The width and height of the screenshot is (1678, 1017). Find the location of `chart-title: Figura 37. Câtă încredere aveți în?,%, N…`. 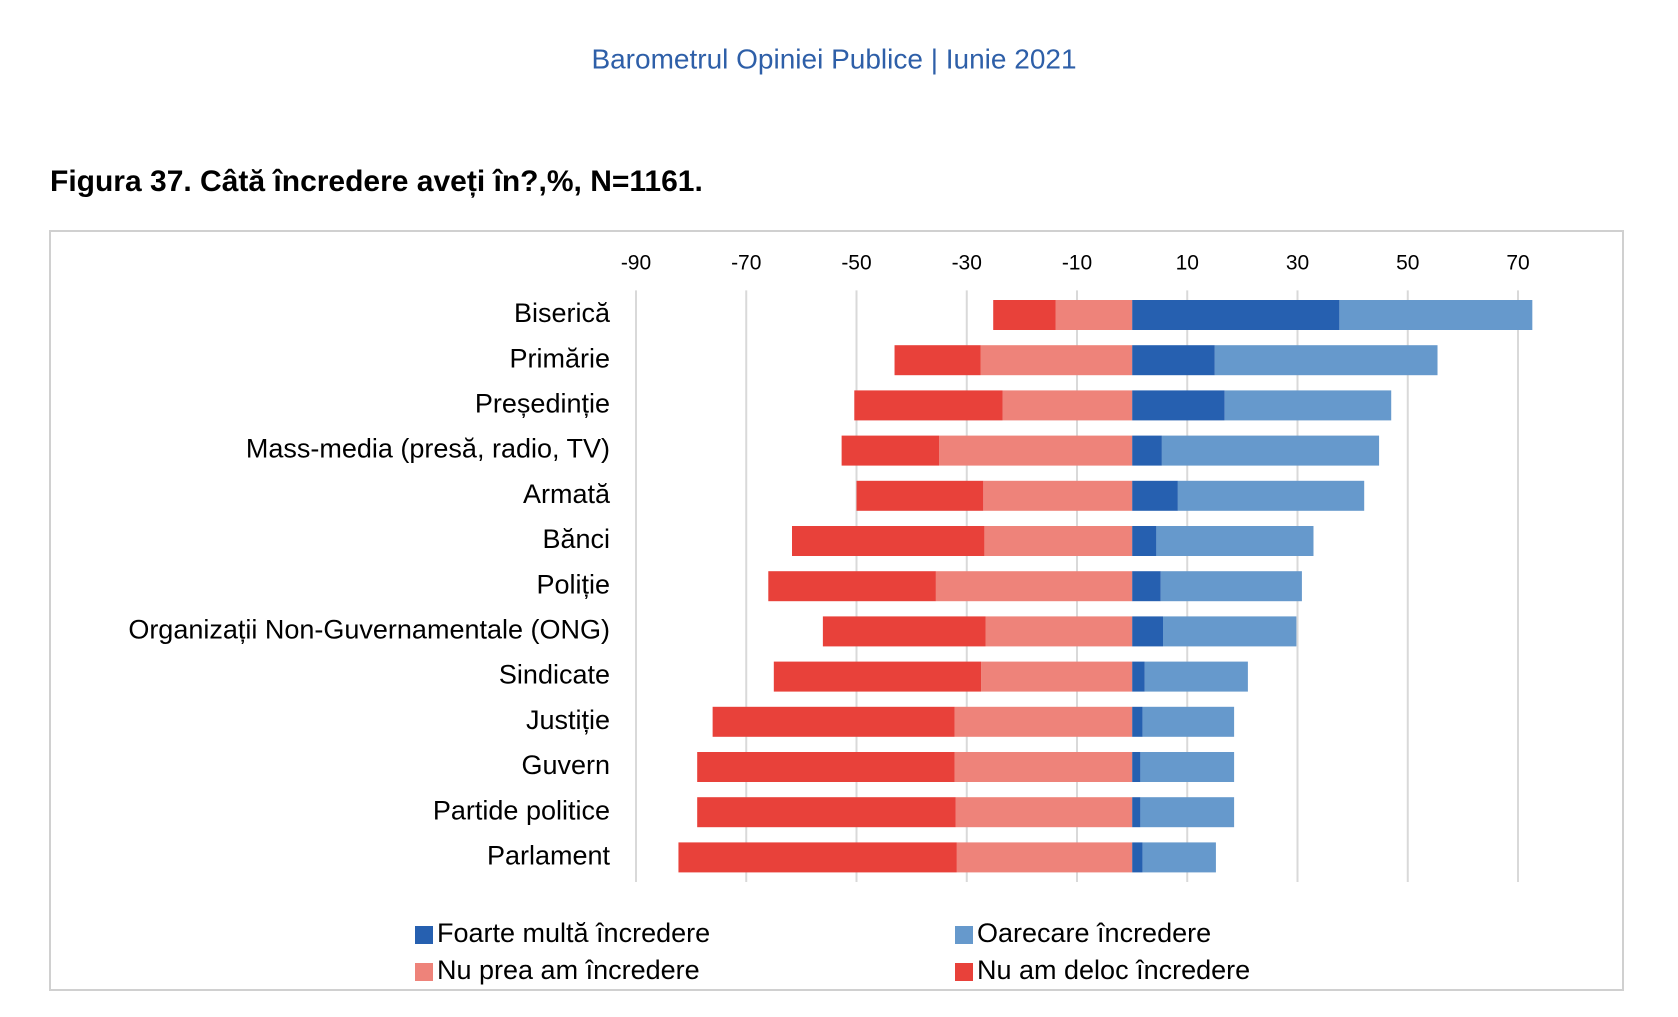

chart-title: Figura 37. Câtă încredere aveți în?,%, N… is located at coordinates (376, 181).